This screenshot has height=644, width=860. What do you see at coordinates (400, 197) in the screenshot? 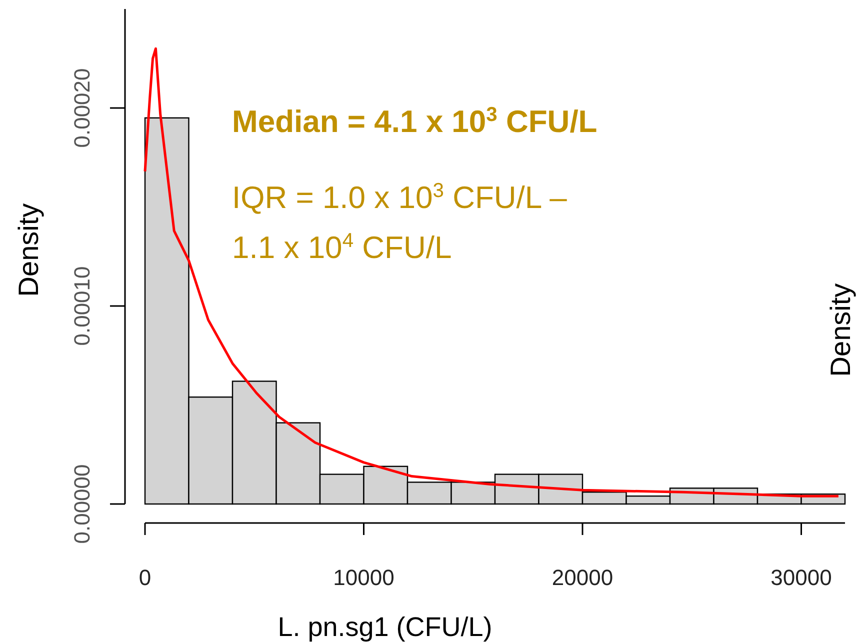
I see `annotation: IQR = 1.0 x 10$^{3}$ CFU/L –` at bounding box center [400, 197].